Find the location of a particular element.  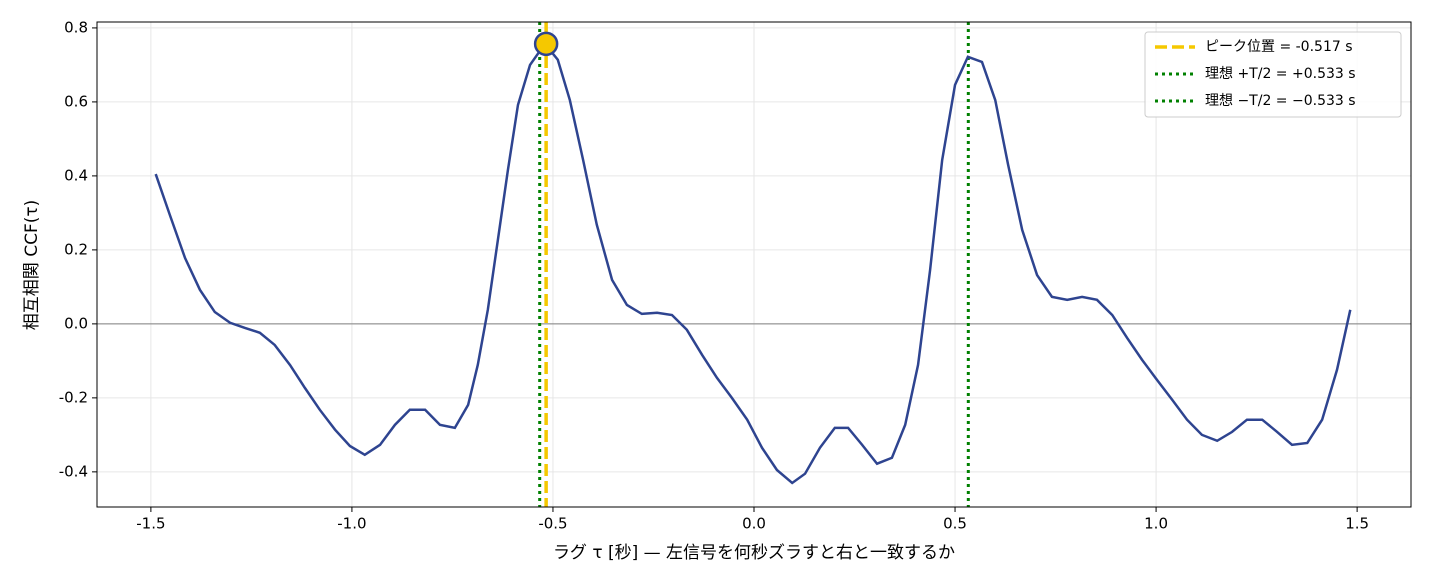

y-axis-label: 相互相関 CCF(τ) is located at coordinates (32, 265).